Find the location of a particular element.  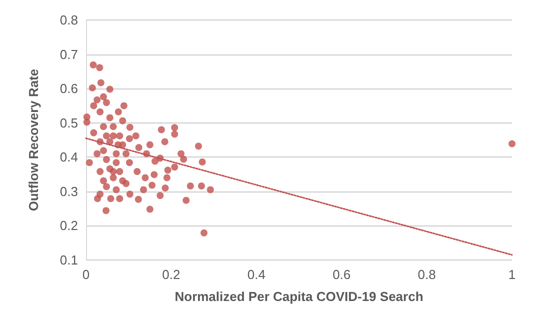

y-axis-title: Outflow Recovery Rate is located at coordinates (33, 140).